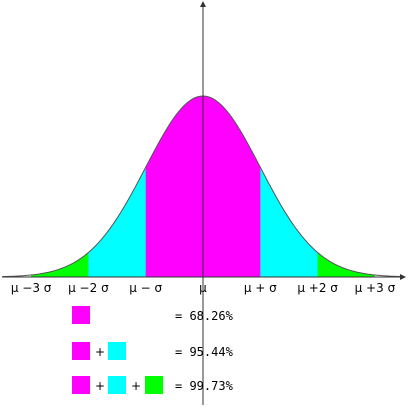 Image resolution: width=408 pixels, height=408 pixels. Describe the element at coordinates (260, 288) in the screenshot. I see `tick-label: μ + σ` at that location.